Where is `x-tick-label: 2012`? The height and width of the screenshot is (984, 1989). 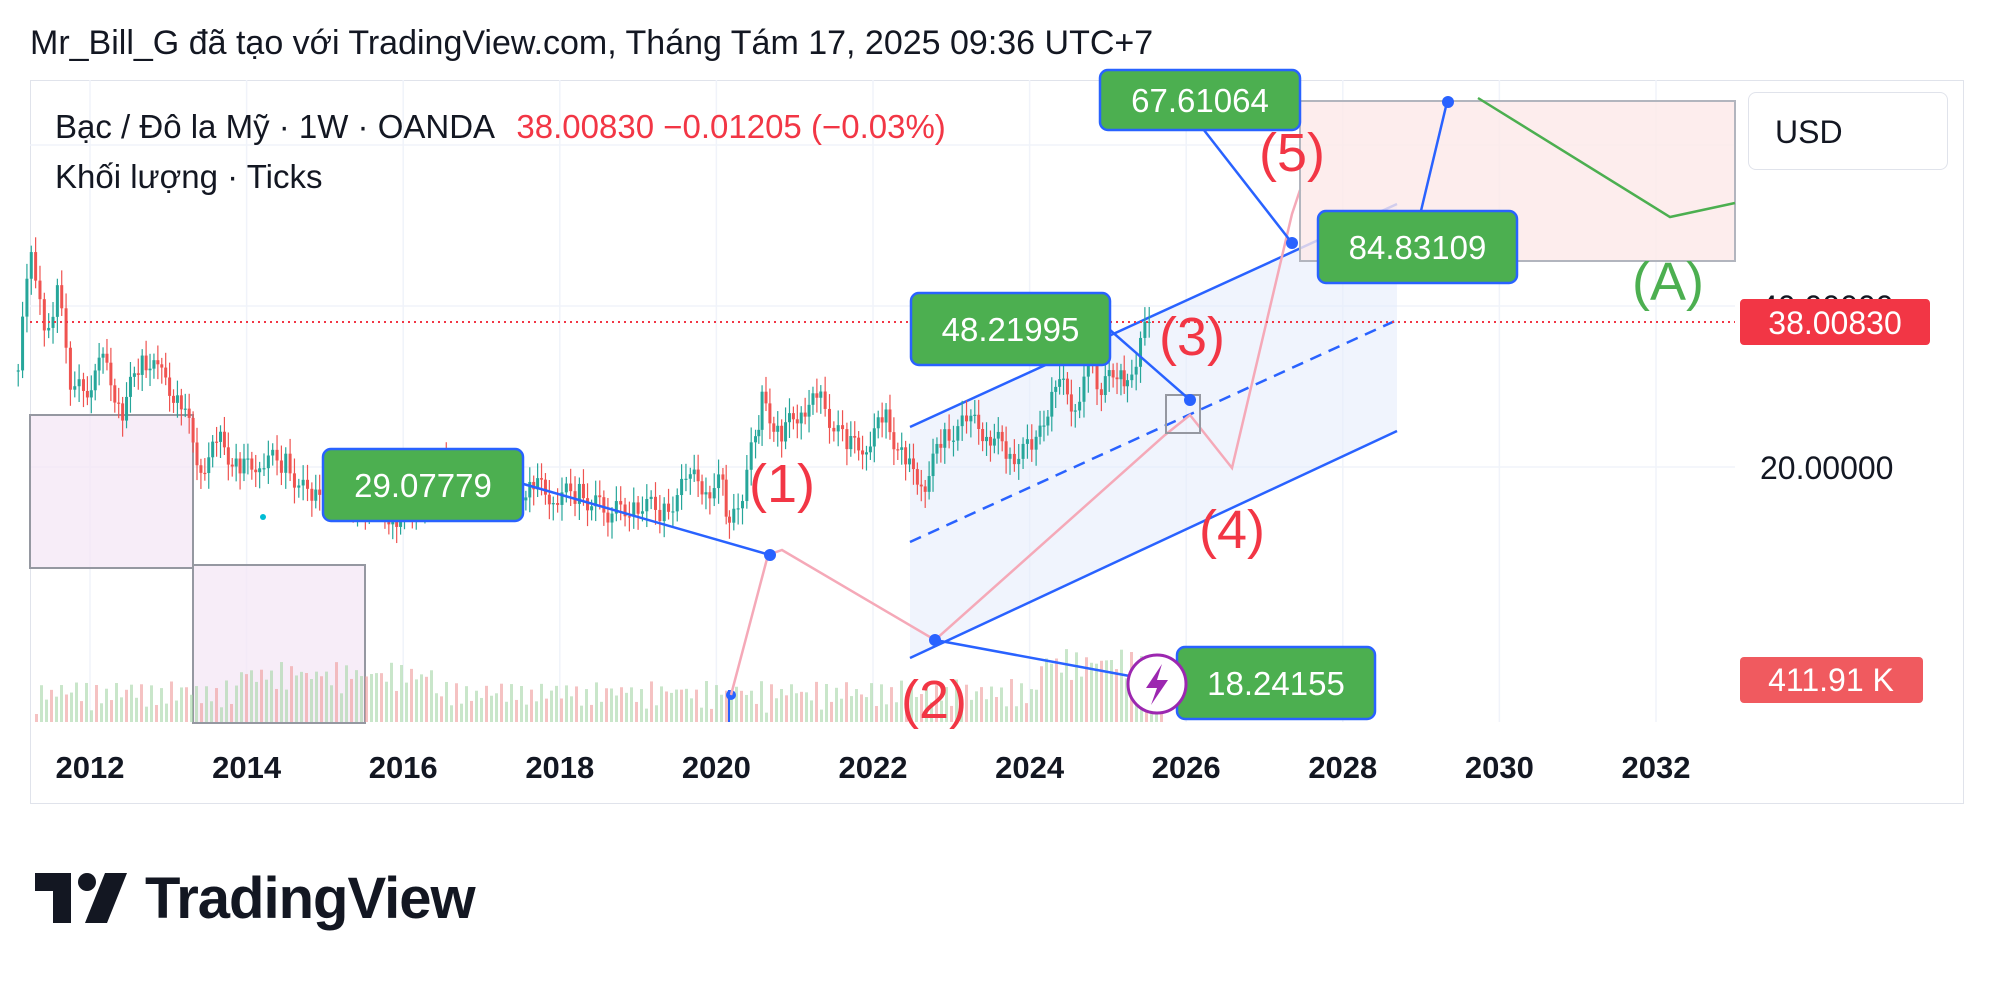
x-tick-label: 2012 is located at coordinates (90, 767).